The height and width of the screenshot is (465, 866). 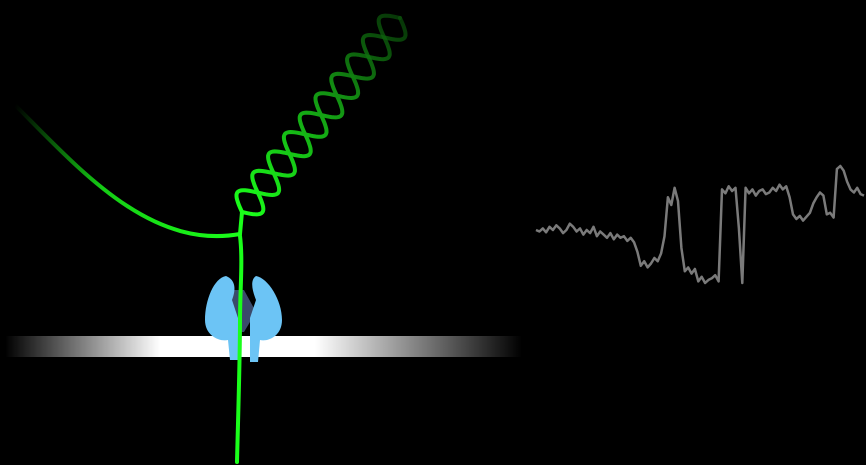 What do you see at coordinates (266, 319) in the screenshot?
I see `pore-right-lobe` at bounding box center [266, 319].